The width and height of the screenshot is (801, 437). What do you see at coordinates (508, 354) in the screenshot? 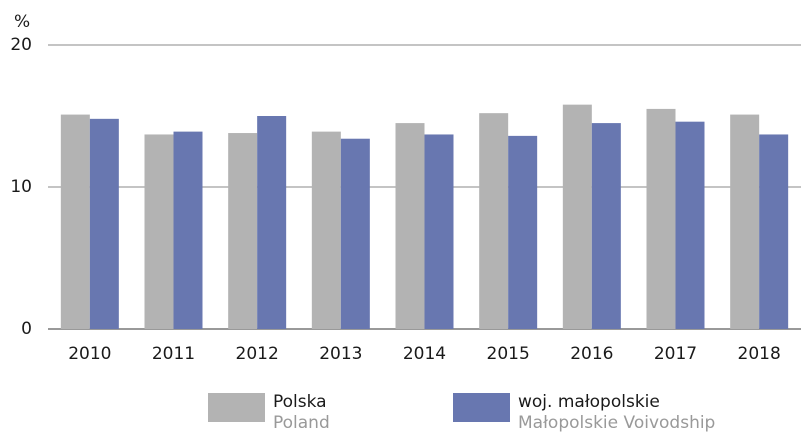
I see `x-tick-label: 2015` at bounding box center [508, 354].